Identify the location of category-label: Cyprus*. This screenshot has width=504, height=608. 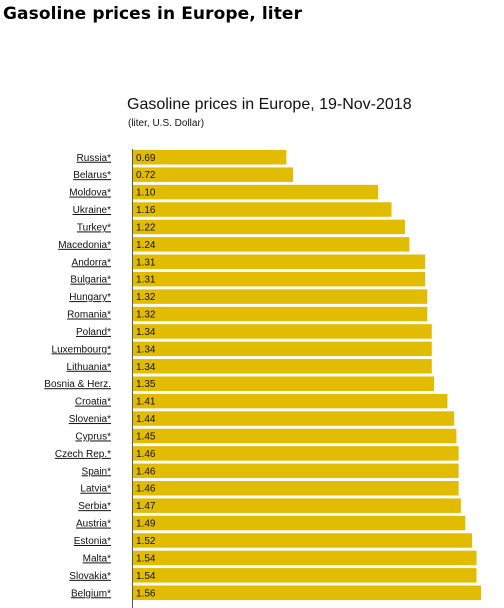
(93, 436).